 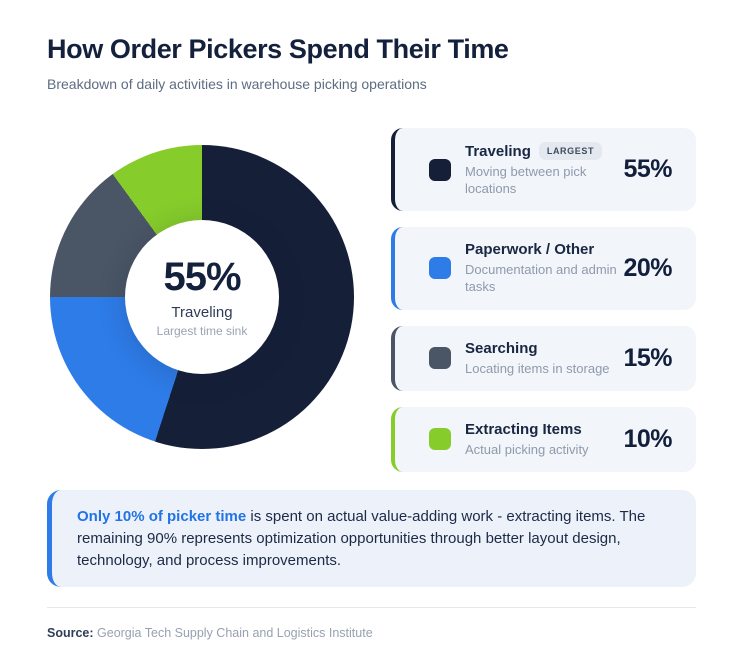 I want to click on largest-badge: LARGEST, so click(x=570, y=151).